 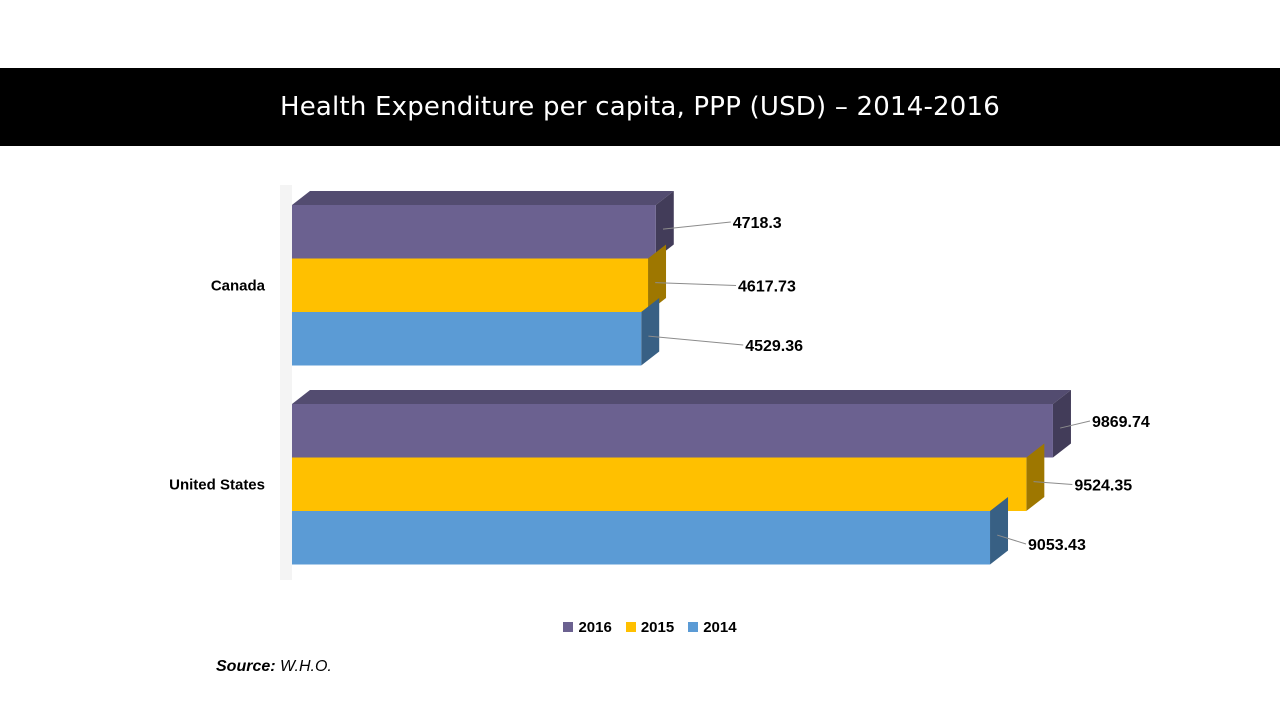 What do you see at coordinates (693, 627) in the screenshot?
I see `legend-swatch-2014` at bounding box center [693, 627].